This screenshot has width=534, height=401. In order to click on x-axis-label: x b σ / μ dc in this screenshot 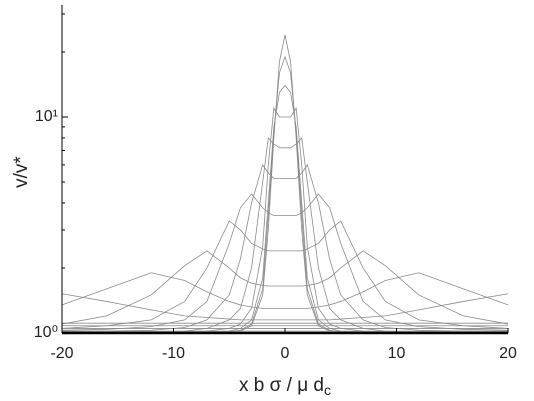, I will do `click(285, 386)`.